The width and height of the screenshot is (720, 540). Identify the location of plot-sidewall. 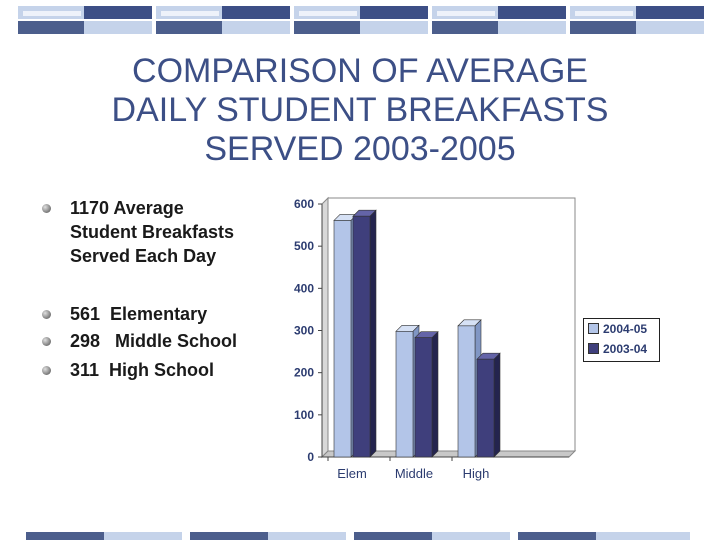
(325, 327).